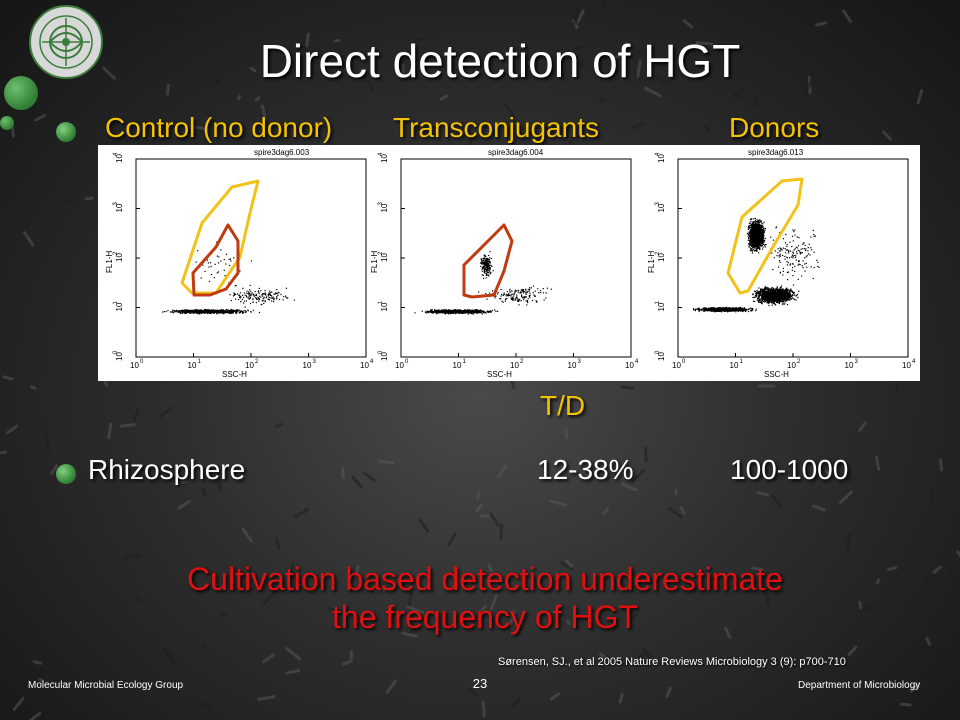  What do you see at coordinates (496, 127) in the screenshot?
I see `column-header-transconjugants: Transconjugants` at bounding box center [496, 127].